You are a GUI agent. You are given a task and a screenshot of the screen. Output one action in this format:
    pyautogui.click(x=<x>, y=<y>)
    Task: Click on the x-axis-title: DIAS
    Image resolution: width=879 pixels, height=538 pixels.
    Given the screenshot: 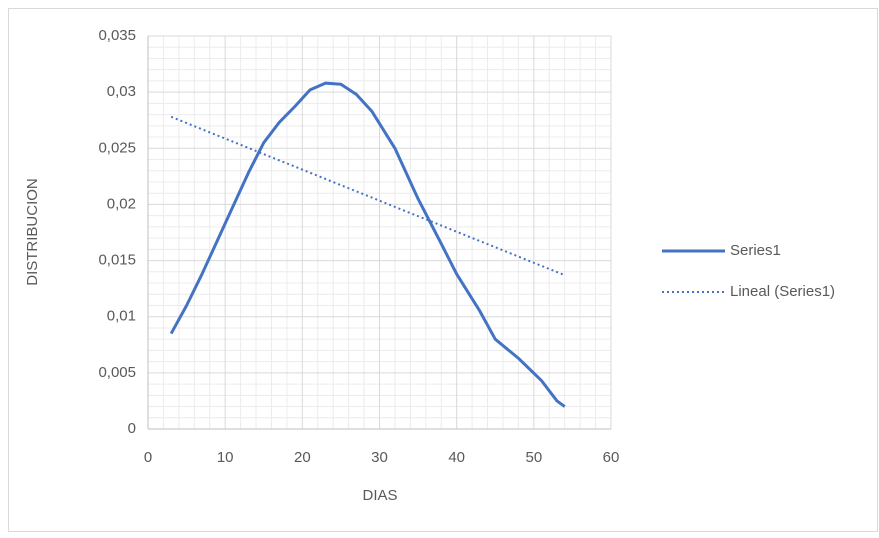 What is the action you would take?
    pyautogui.click(x=379, y=495)
    